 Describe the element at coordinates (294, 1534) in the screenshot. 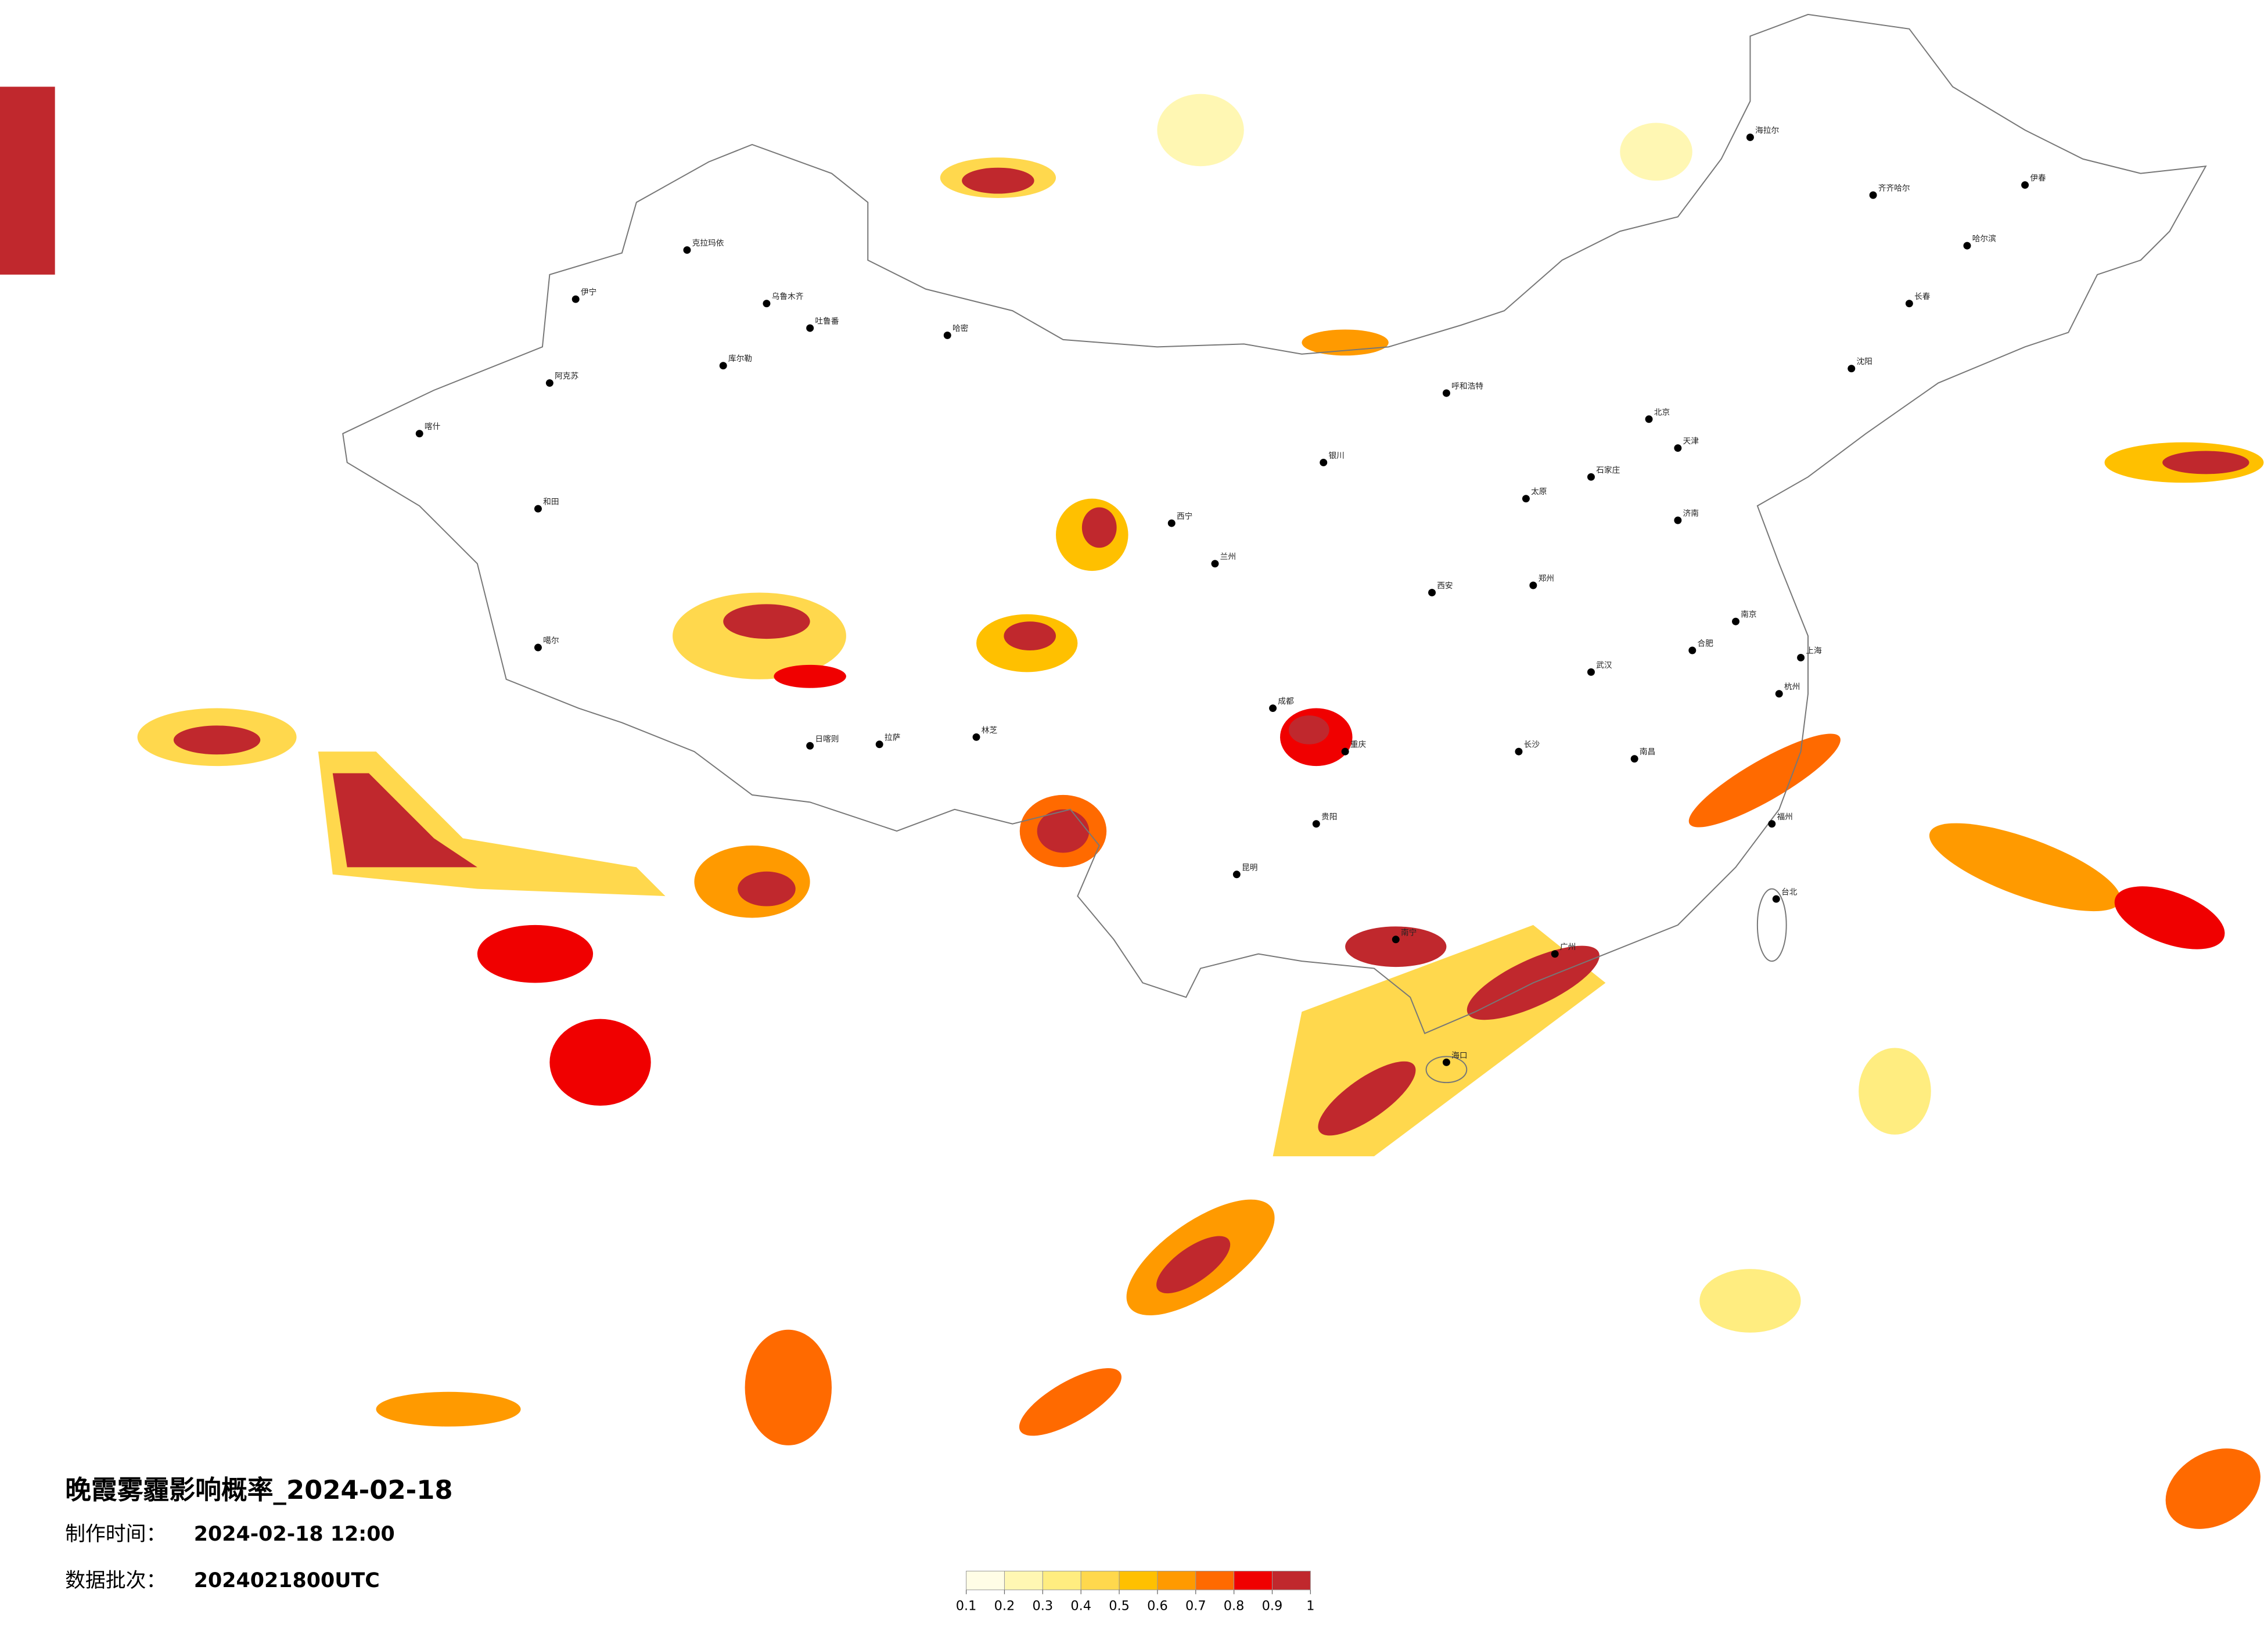

I see `made-time-value: 2024-02-18 12:00` at that location.